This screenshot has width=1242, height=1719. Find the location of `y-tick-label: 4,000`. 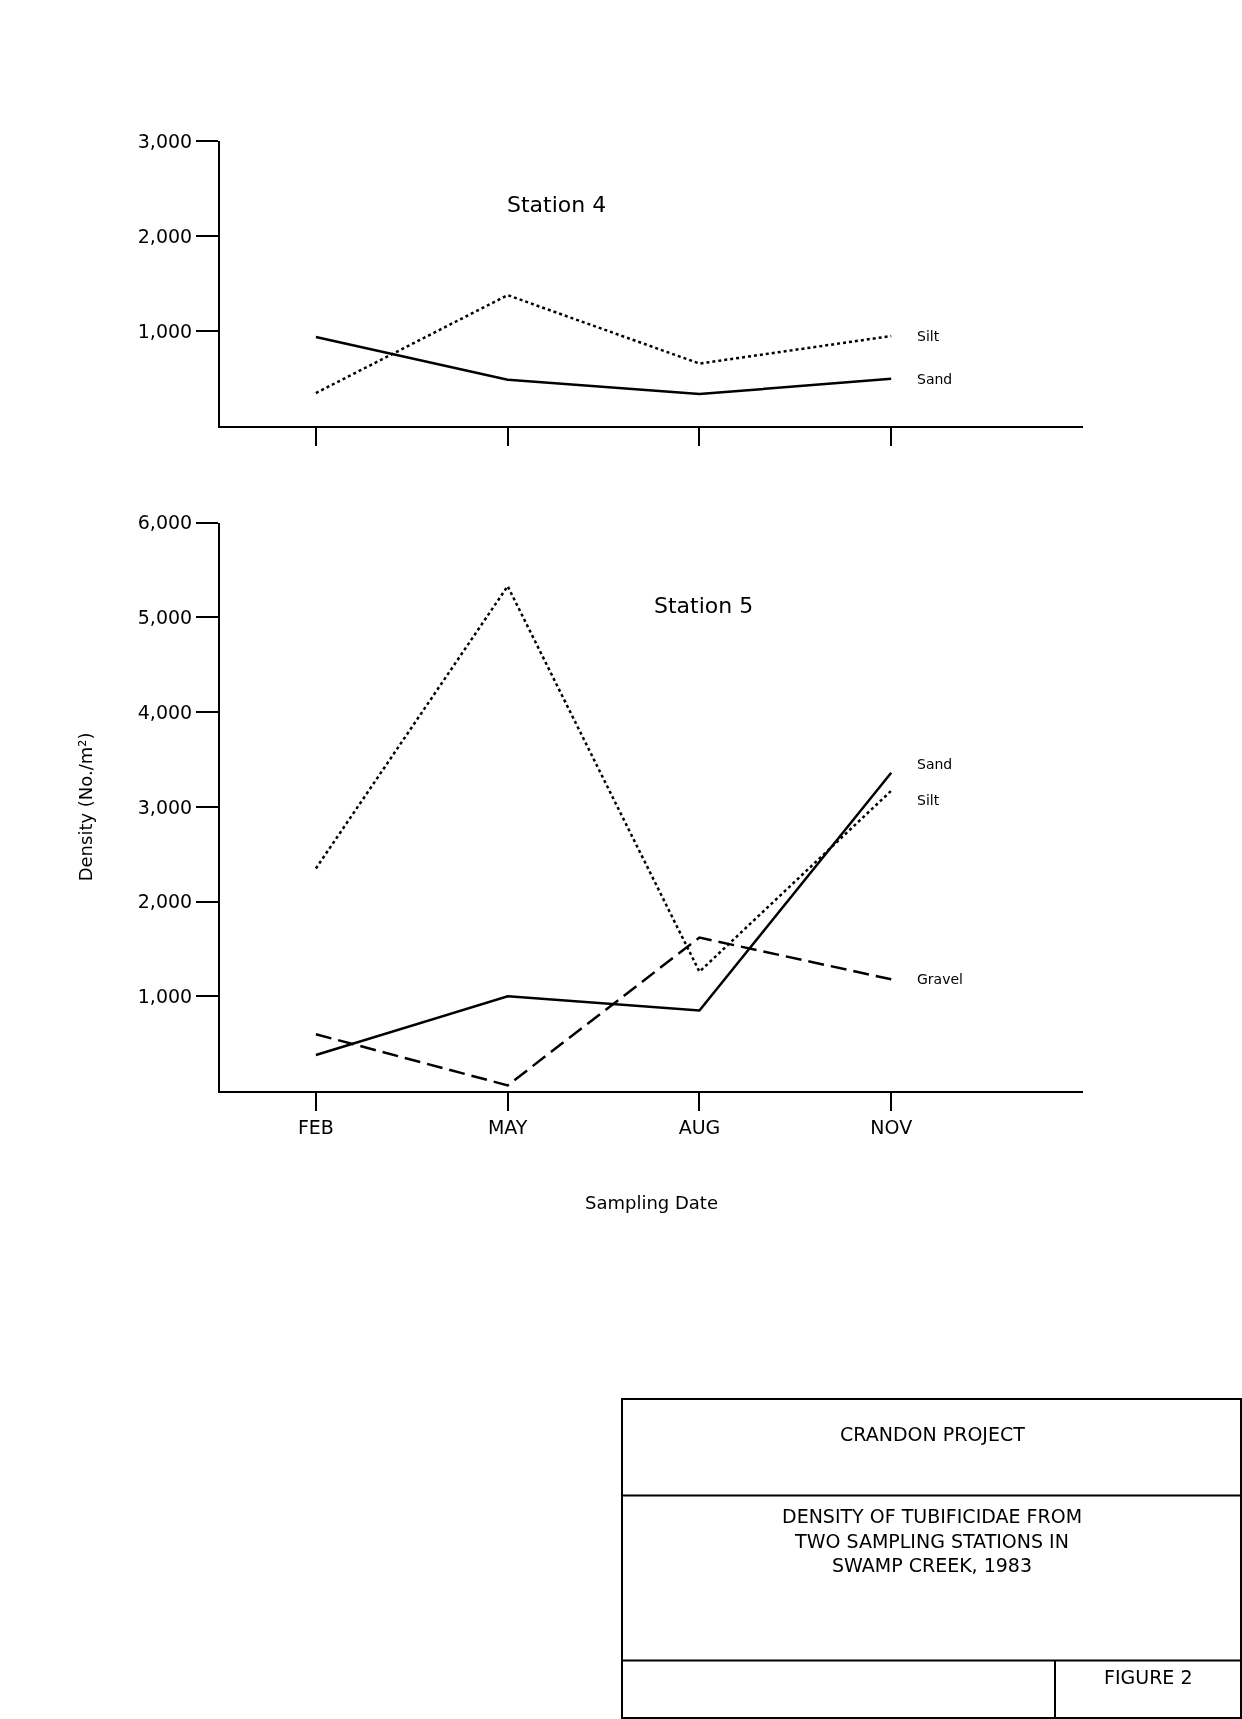

y-tick-label: 4,000 is located at coordinates (165, 711).